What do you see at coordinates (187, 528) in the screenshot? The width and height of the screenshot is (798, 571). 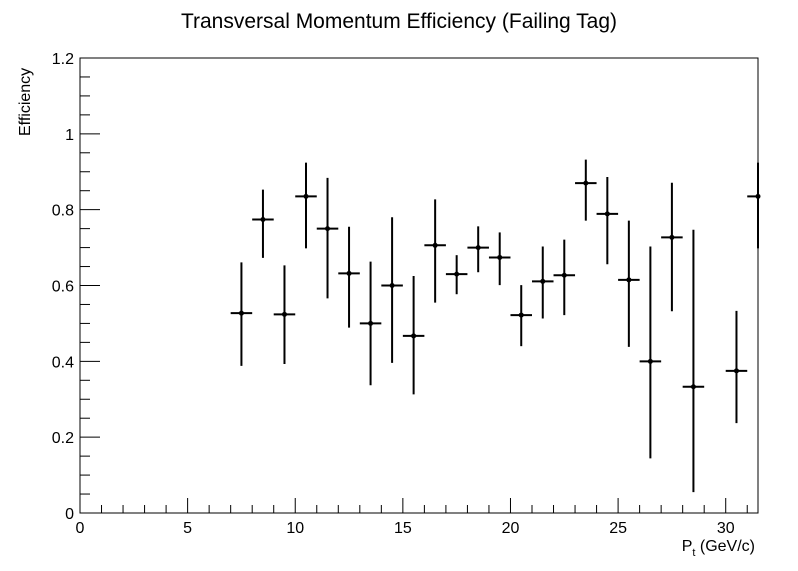 I see `x-tick-label: 5` at bounding box center [187, 528].